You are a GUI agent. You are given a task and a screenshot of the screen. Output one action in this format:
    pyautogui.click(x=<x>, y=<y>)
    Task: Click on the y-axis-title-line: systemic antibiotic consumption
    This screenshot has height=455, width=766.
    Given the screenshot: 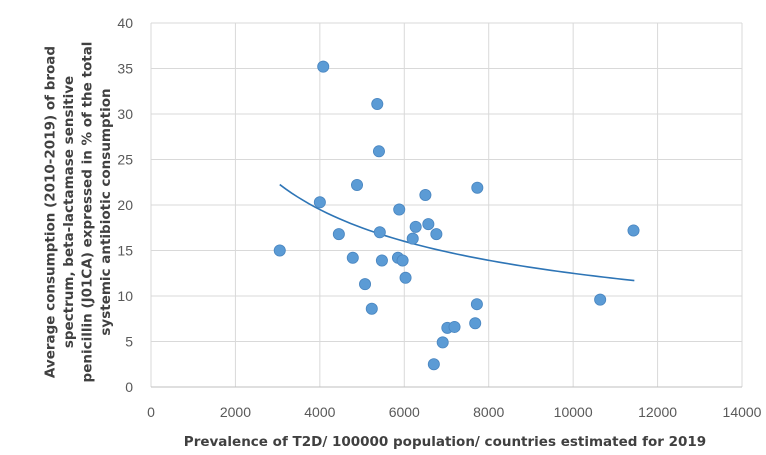 What is the action you would take?
    pyautogui.click(x=106, y=211)
    